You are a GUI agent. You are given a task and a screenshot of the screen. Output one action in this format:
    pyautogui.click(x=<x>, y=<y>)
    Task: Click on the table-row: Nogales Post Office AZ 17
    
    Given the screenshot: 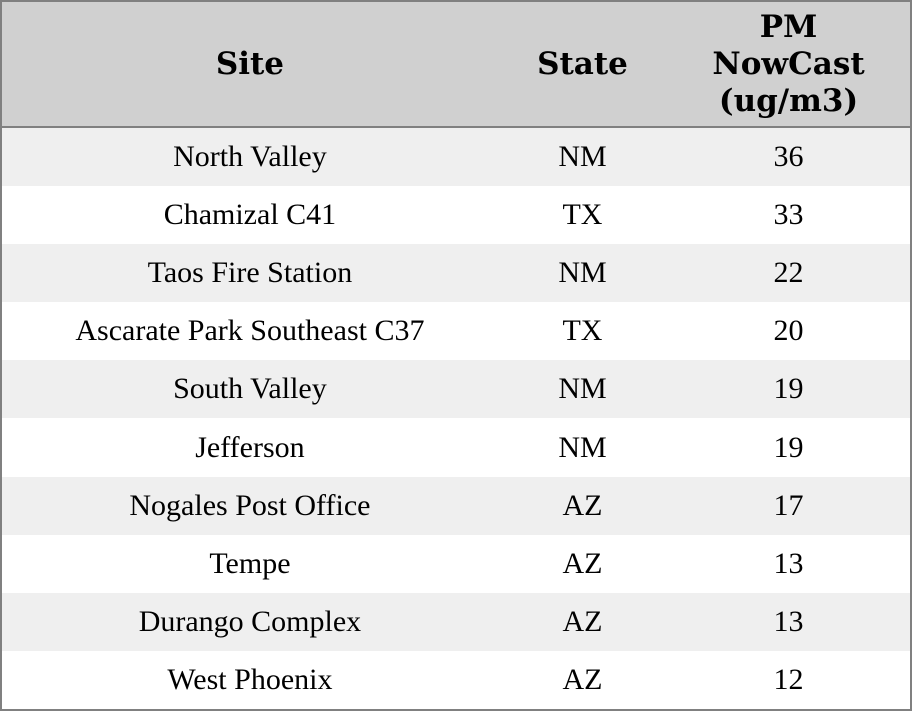 What is the action you would take?
    pyautogui.click(x=456, y=505)
    